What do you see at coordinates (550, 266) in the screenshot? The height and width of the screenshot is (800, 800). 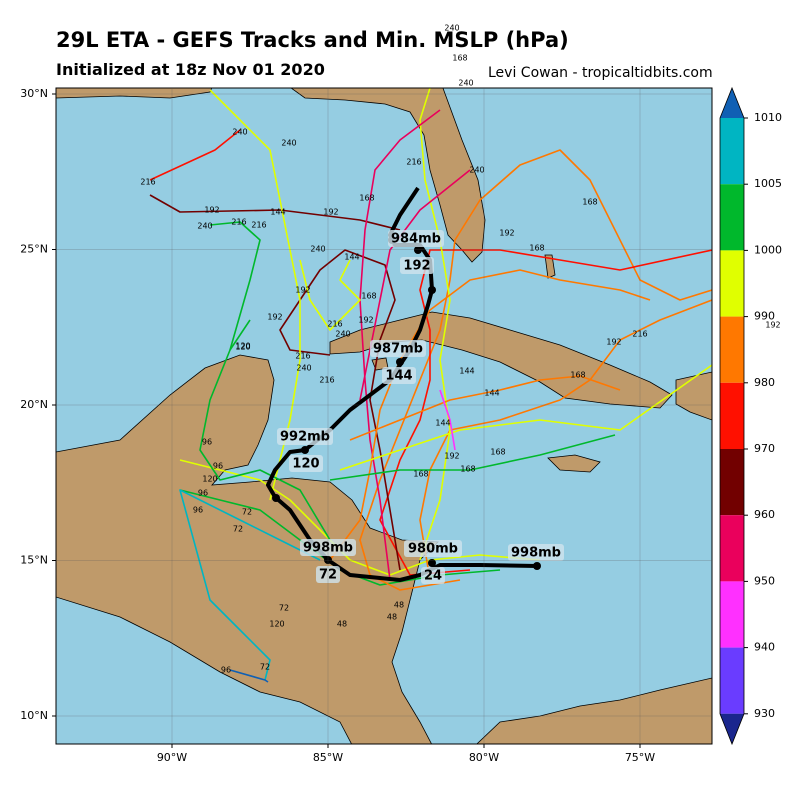 I see `bahamas` at bounding box center [550, 266].